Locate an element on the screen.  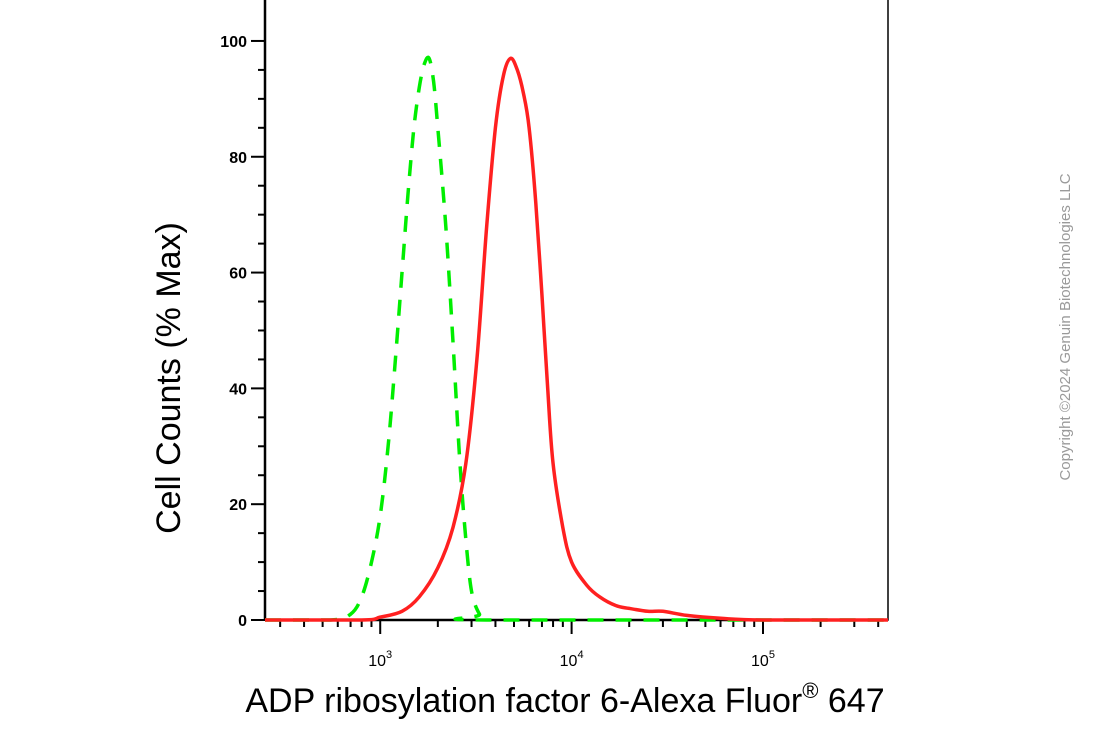
x-axis-title-superscript: ® is located at coordinates (810, 690).